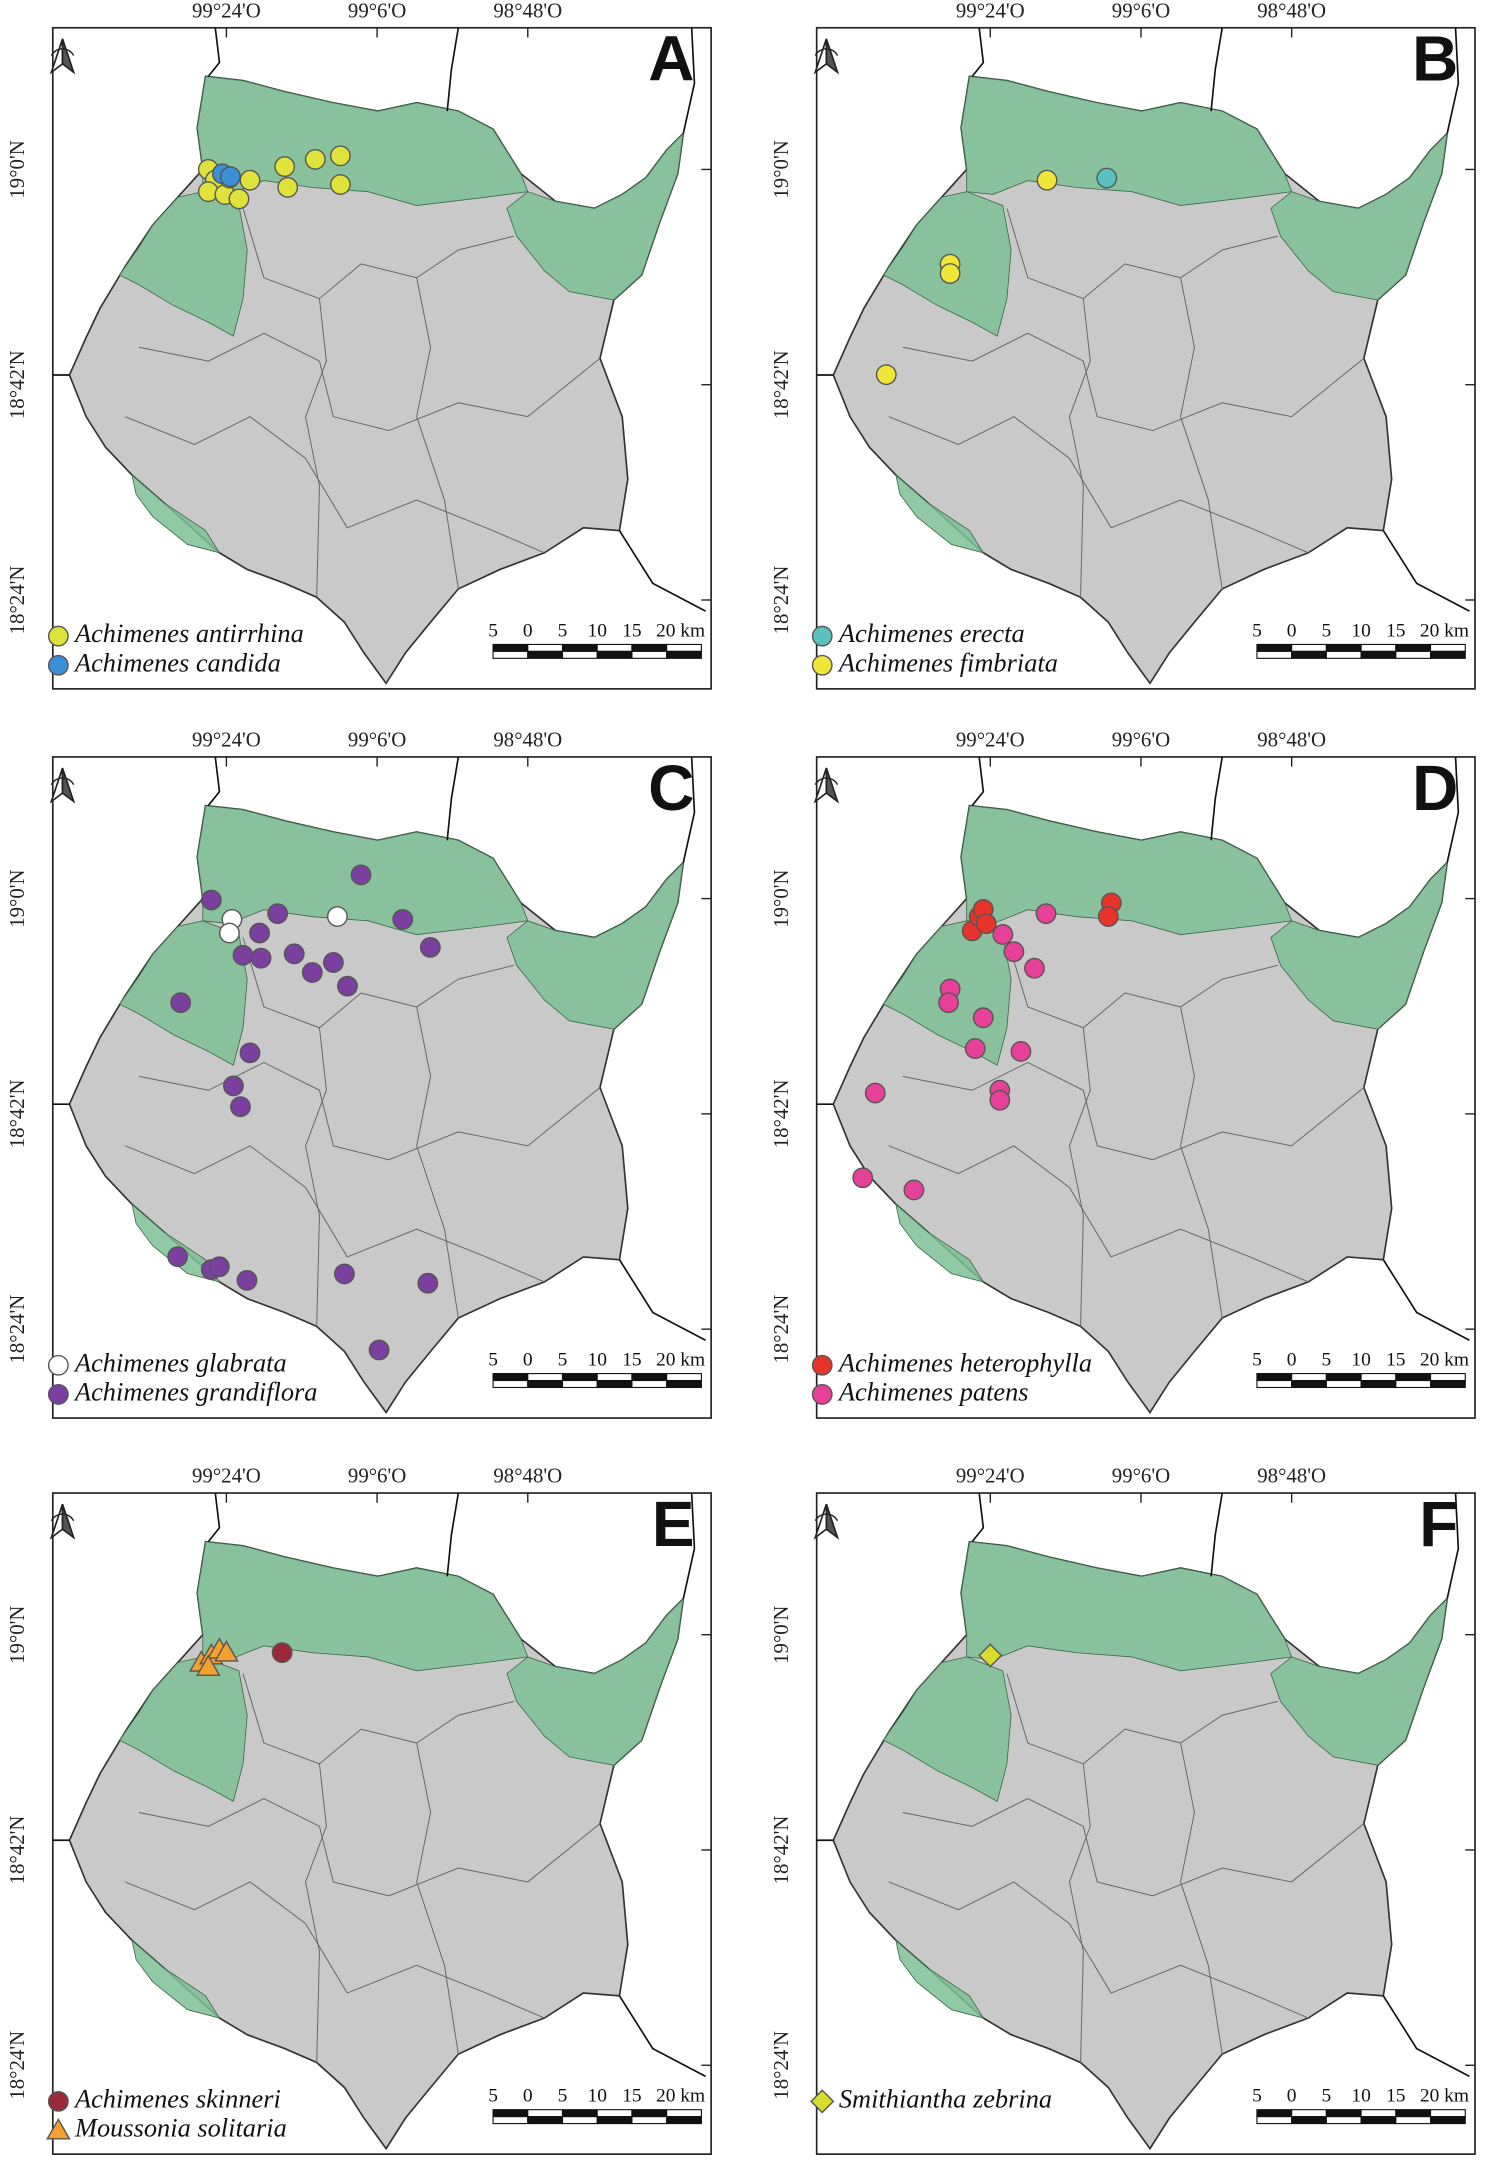  Describe the element at coordinates (933, 1391) in the screenshot. I see `legend-label: Achimenes patens` at that location.